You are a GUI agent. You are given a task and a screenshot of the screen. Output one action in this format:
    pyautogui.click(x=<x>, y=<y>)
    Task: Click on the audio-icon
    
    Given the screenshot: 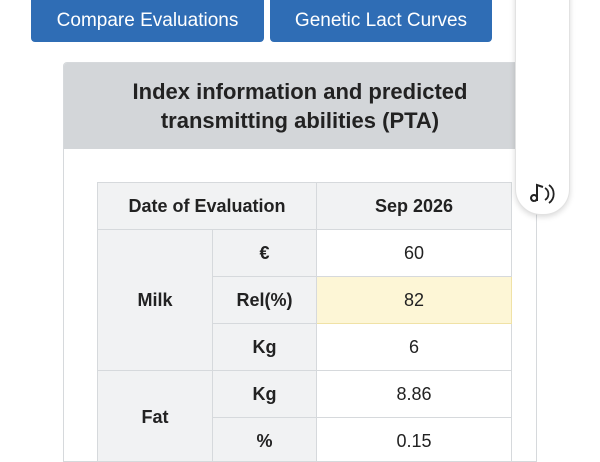 What is the action you would take?
    pyautogui.click(x=544, y=194)
    